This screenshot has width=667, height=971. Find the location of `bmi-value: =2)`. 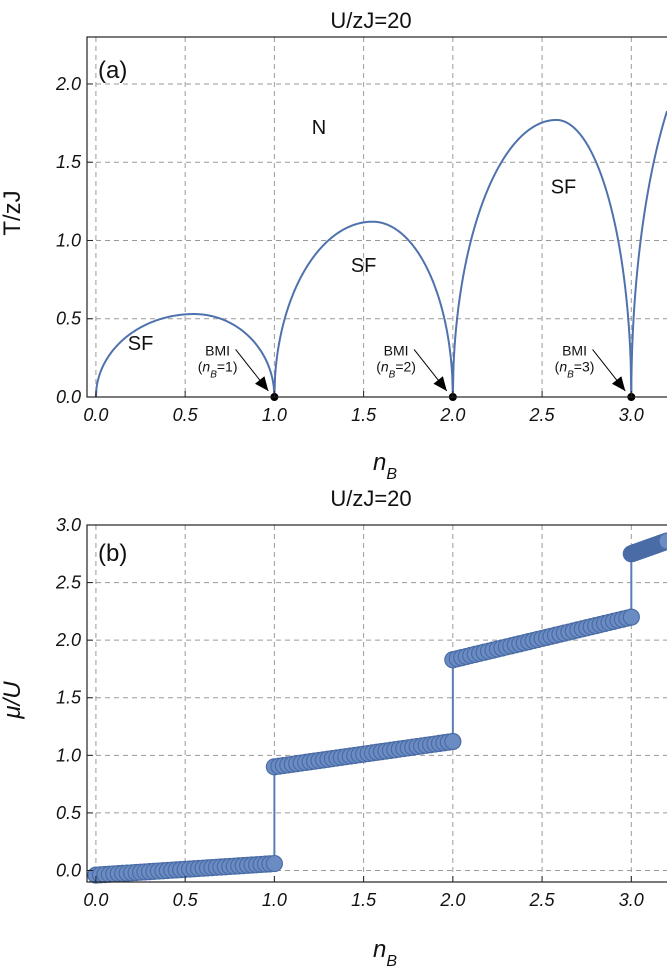

bmi-value: =2) is located at coordinates (405, 366).